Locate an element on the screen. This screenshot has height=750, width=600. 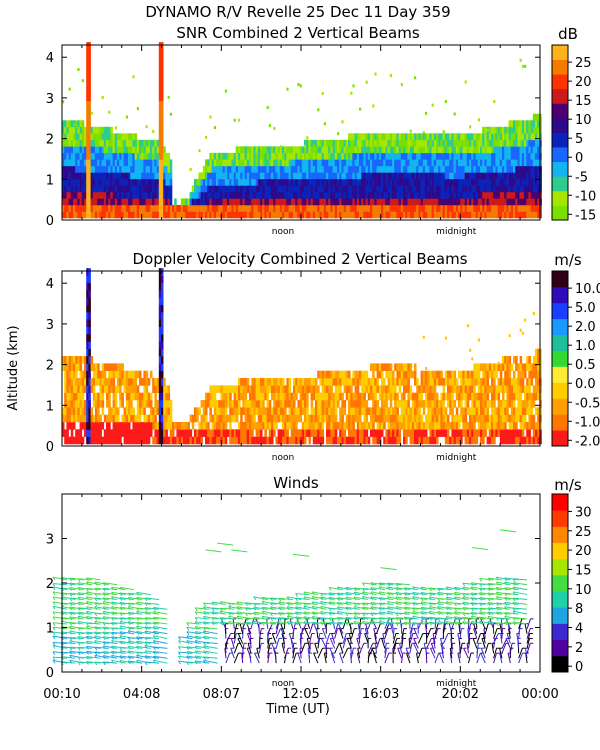
doppler-ytick-label: 4 is located at coordinates (50, 284).